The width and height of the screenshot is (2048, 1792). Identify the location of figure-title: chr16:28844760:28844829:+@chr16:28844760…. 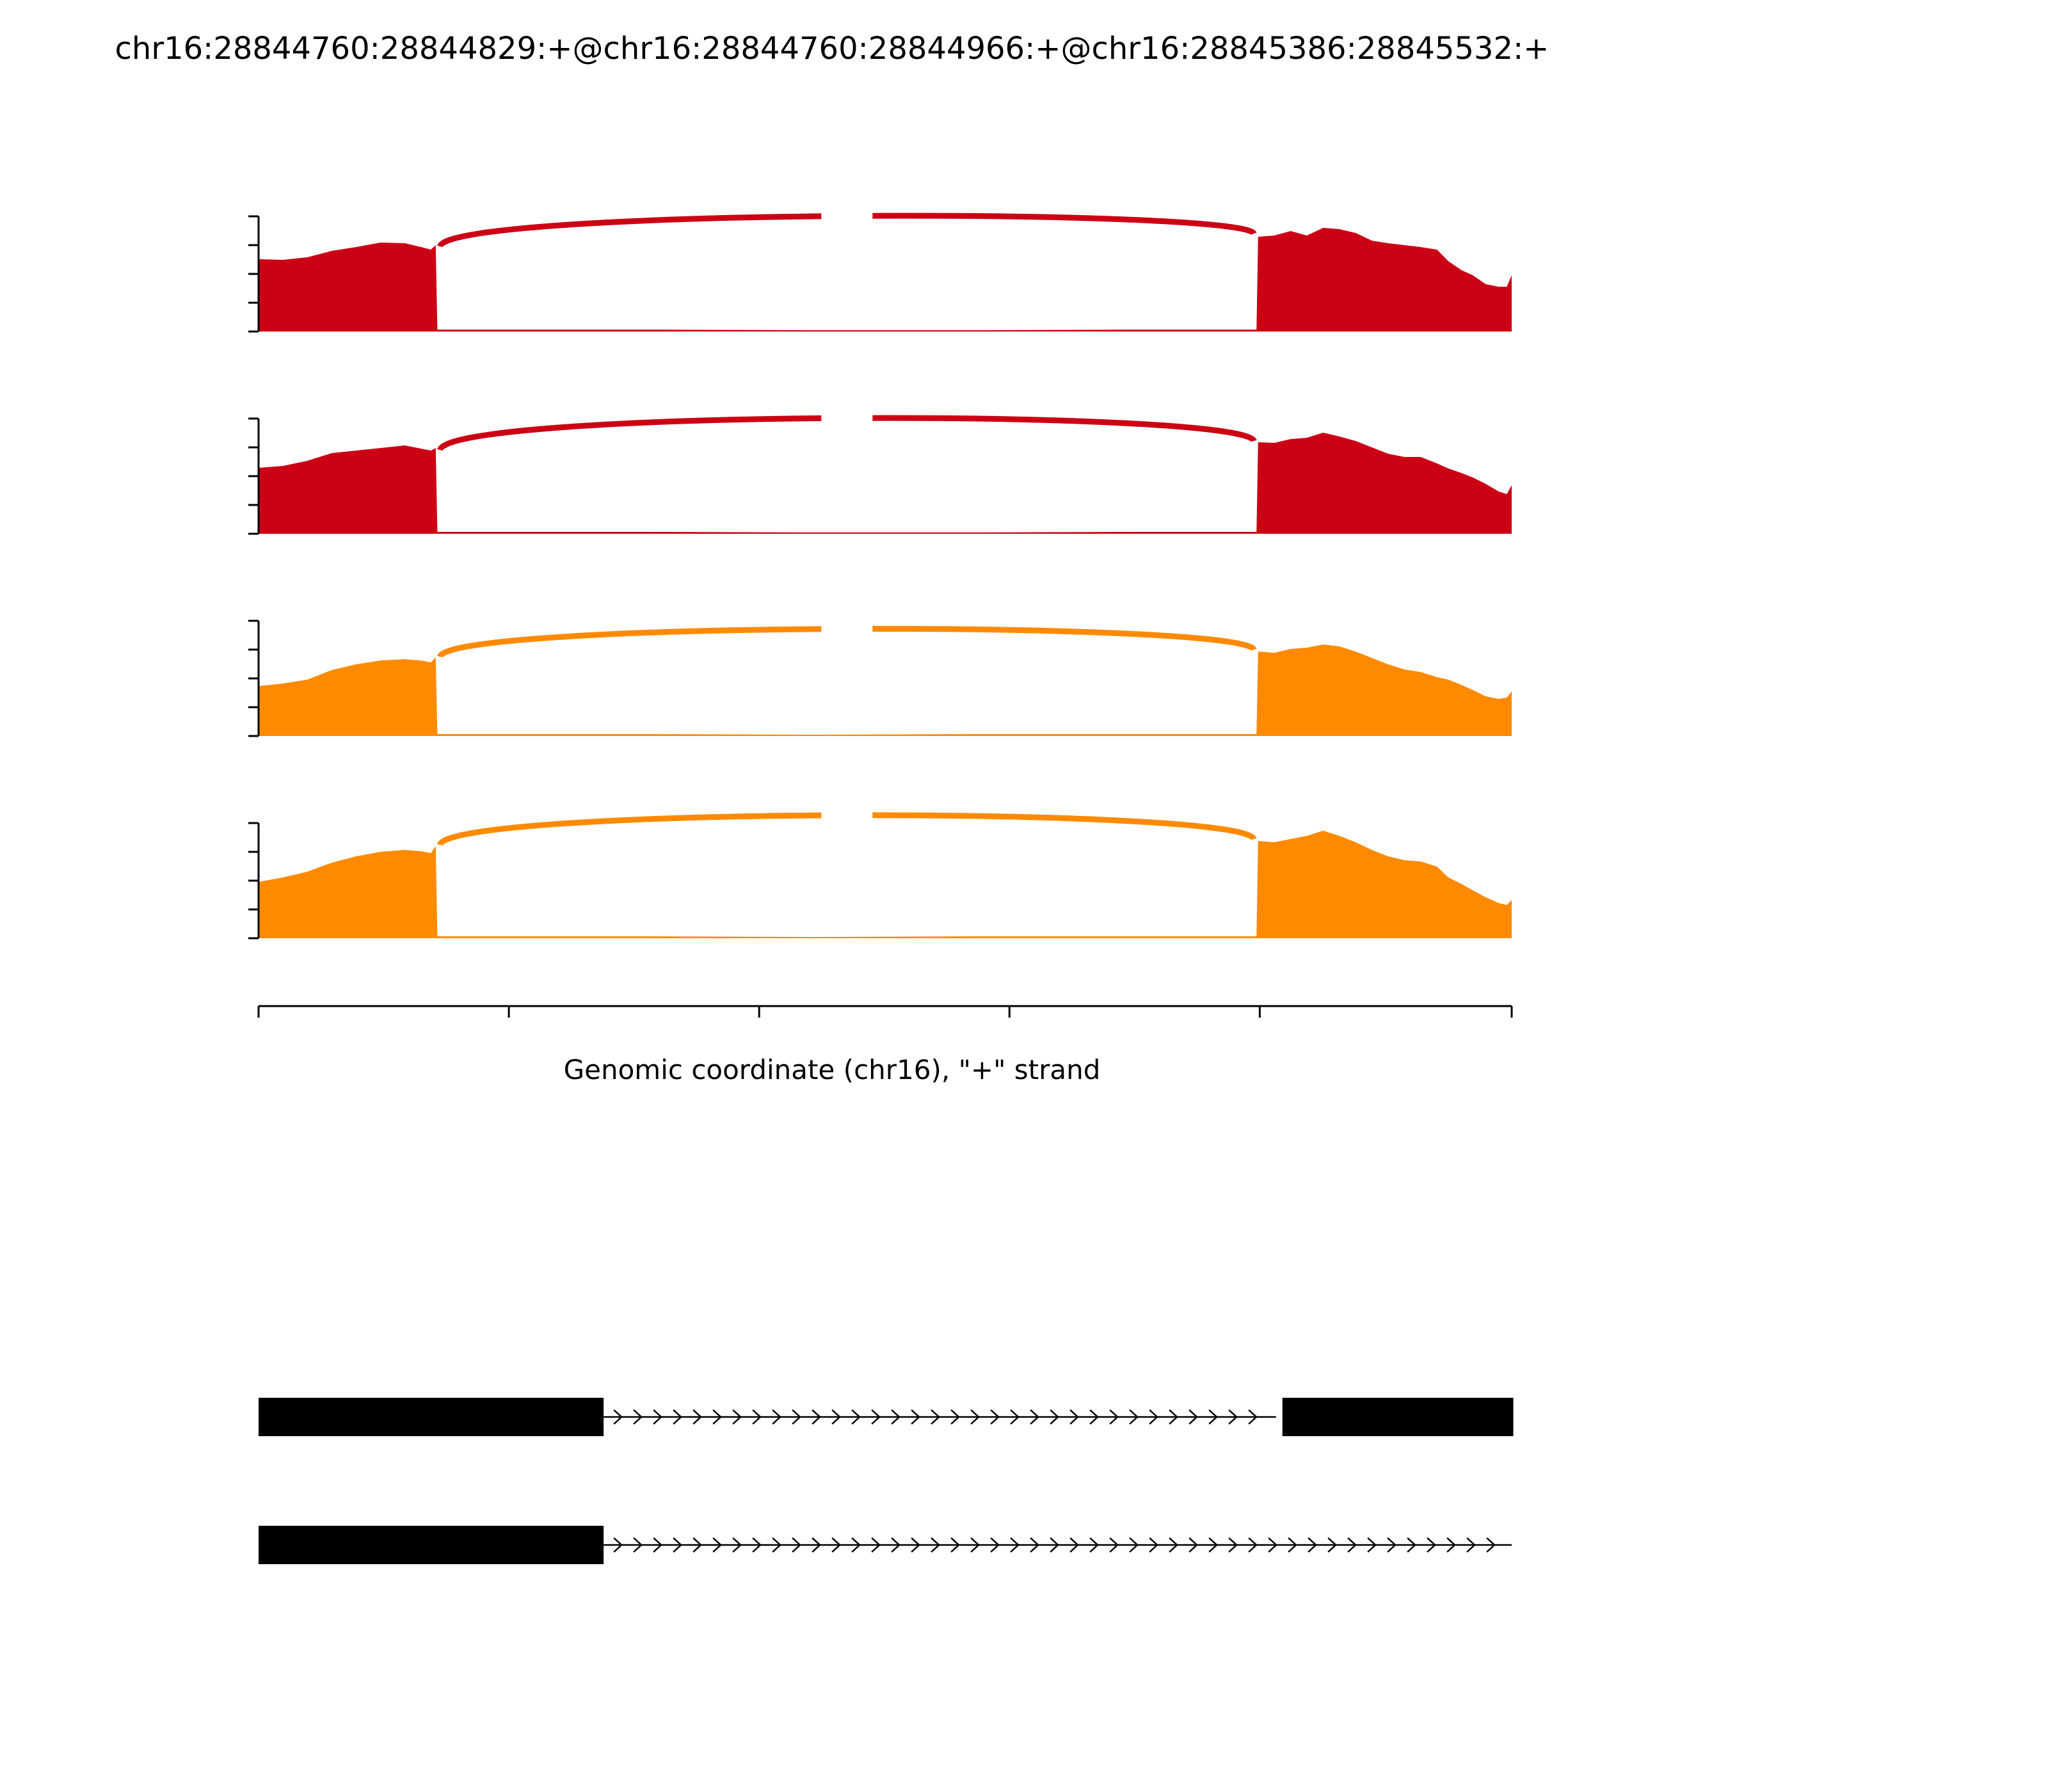
(832, 49).